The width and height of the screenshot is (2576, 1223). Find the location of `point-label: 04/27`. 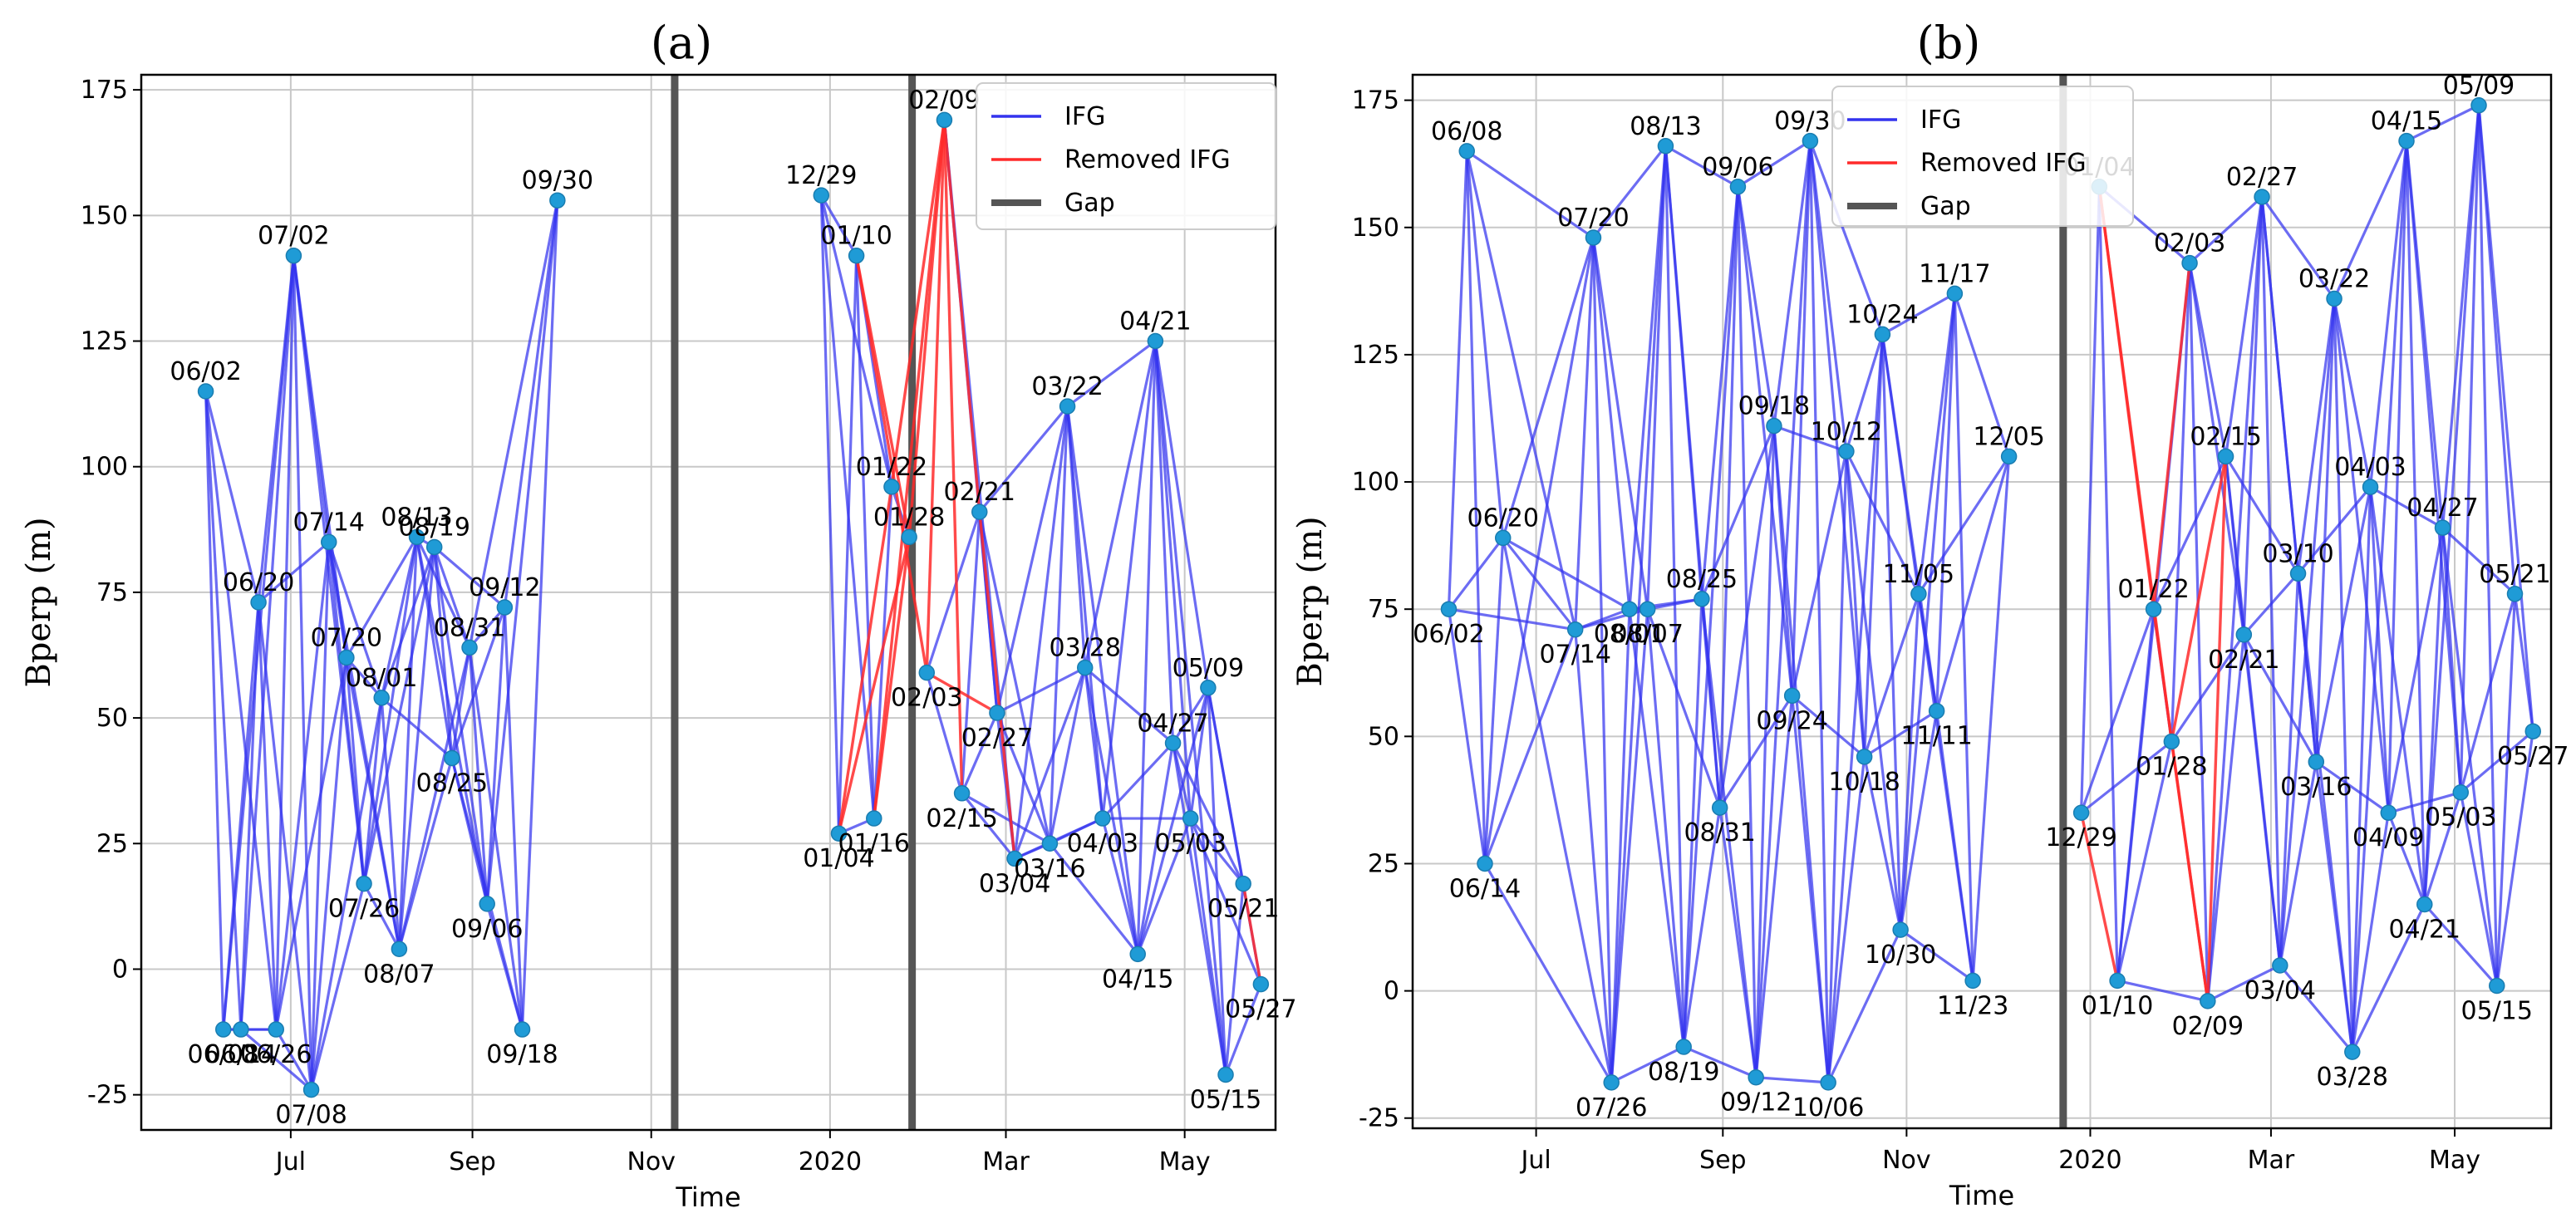

point-label: 04/27 is located at coordinates (1172, 723).